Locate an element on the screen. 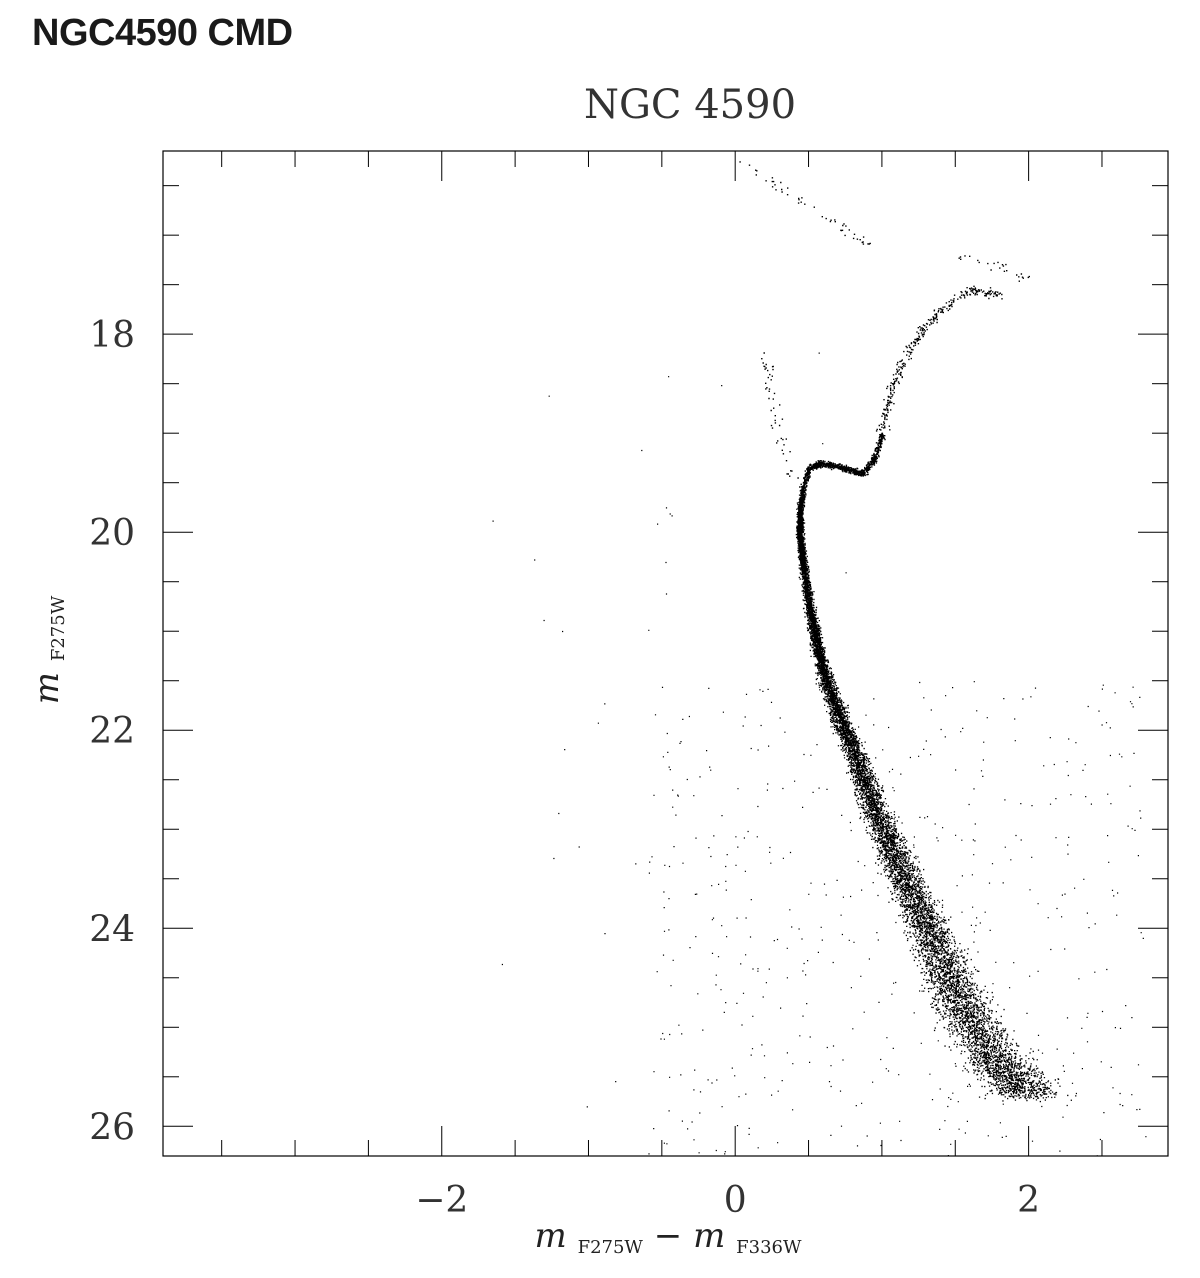 This screenshot has width=1200, height=1278. x-tick-label: −2 is located at coordinates (441, 1200).